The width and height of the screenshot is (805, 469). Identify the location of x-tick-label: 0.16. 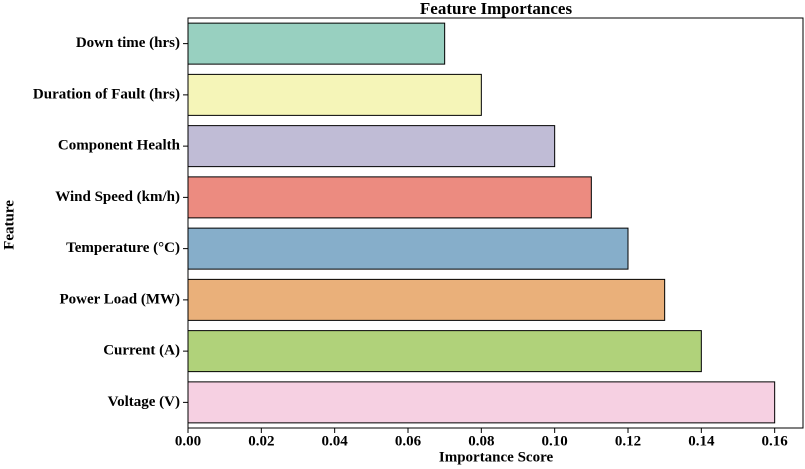
(775, 441).